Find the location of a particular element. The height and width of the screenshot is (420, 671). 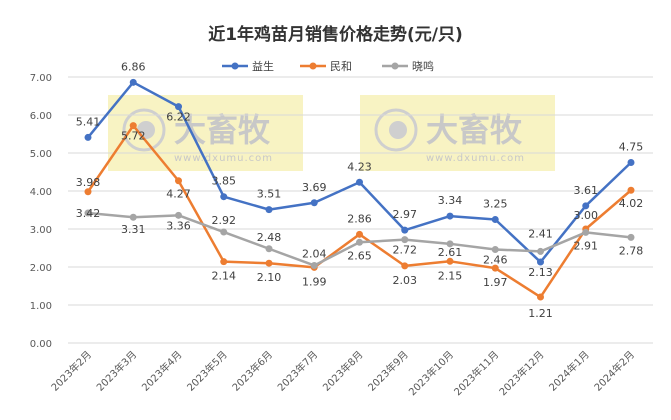

x-tick-label: 2023年6月 is located at coordinates (252, 371).